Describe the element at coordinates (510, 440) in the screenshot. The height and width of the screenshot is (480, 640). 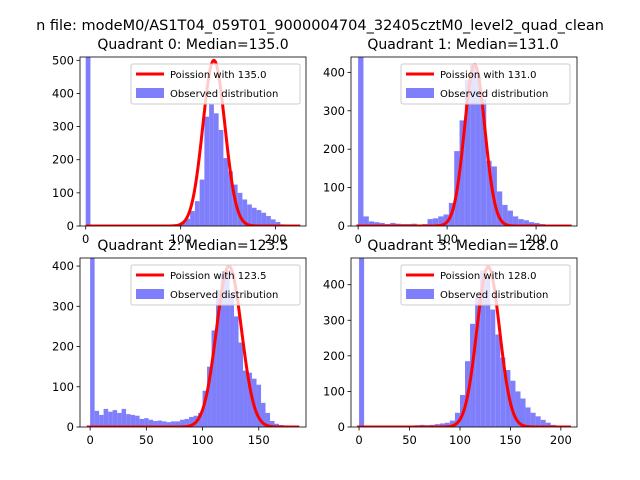
I see `x-tick-label: 150` at that location.